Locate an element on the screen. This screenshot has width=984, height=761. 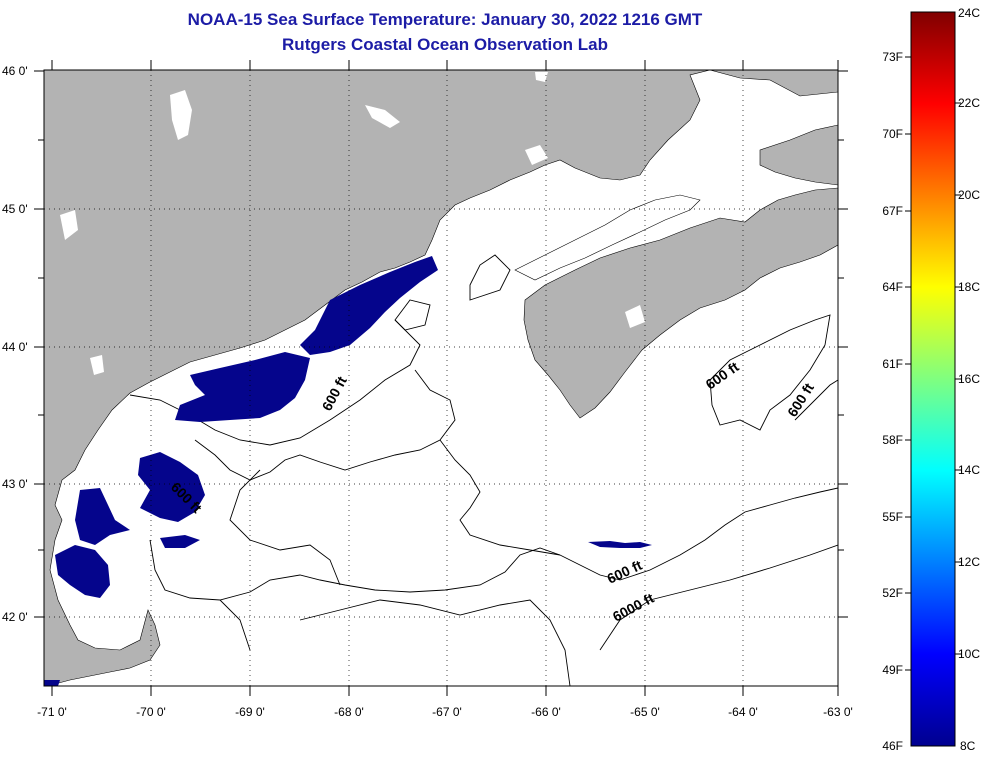
colorbar-f-label: 52F is located at coordinates (892, 593).